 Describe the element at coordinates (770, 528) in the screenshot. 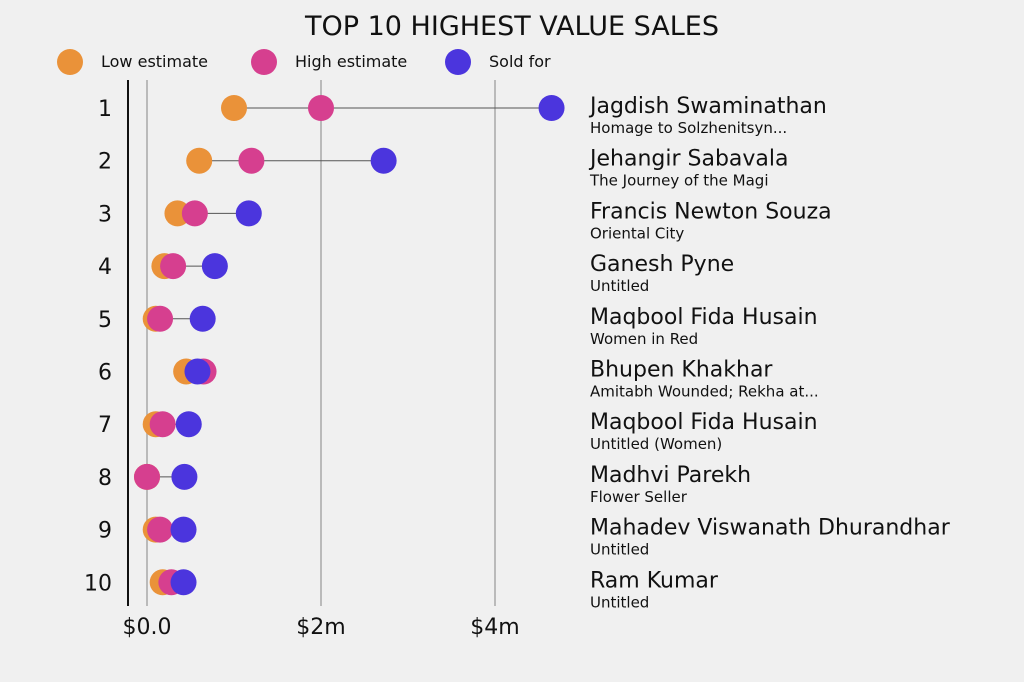

I see `artist-name: Mahadev Viswanath Dhurandhar` at that location.